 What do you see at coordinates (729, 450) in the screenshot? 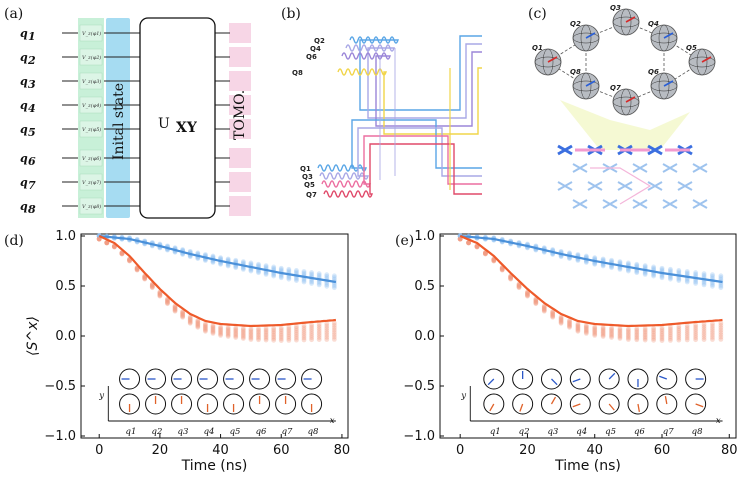
I see `x-tick-label: 80` at bounding box center [729, 450].